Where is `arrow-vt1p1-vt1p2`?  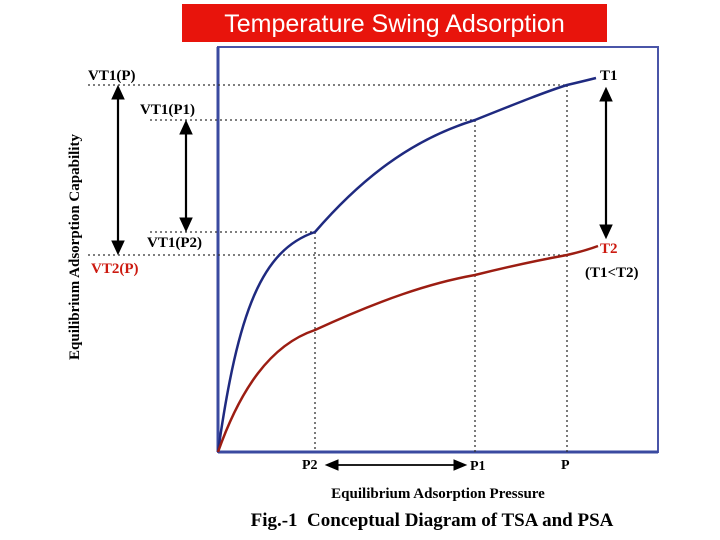
arrow-vt1p1-vt1p2 is located at coordinates (186, 176).